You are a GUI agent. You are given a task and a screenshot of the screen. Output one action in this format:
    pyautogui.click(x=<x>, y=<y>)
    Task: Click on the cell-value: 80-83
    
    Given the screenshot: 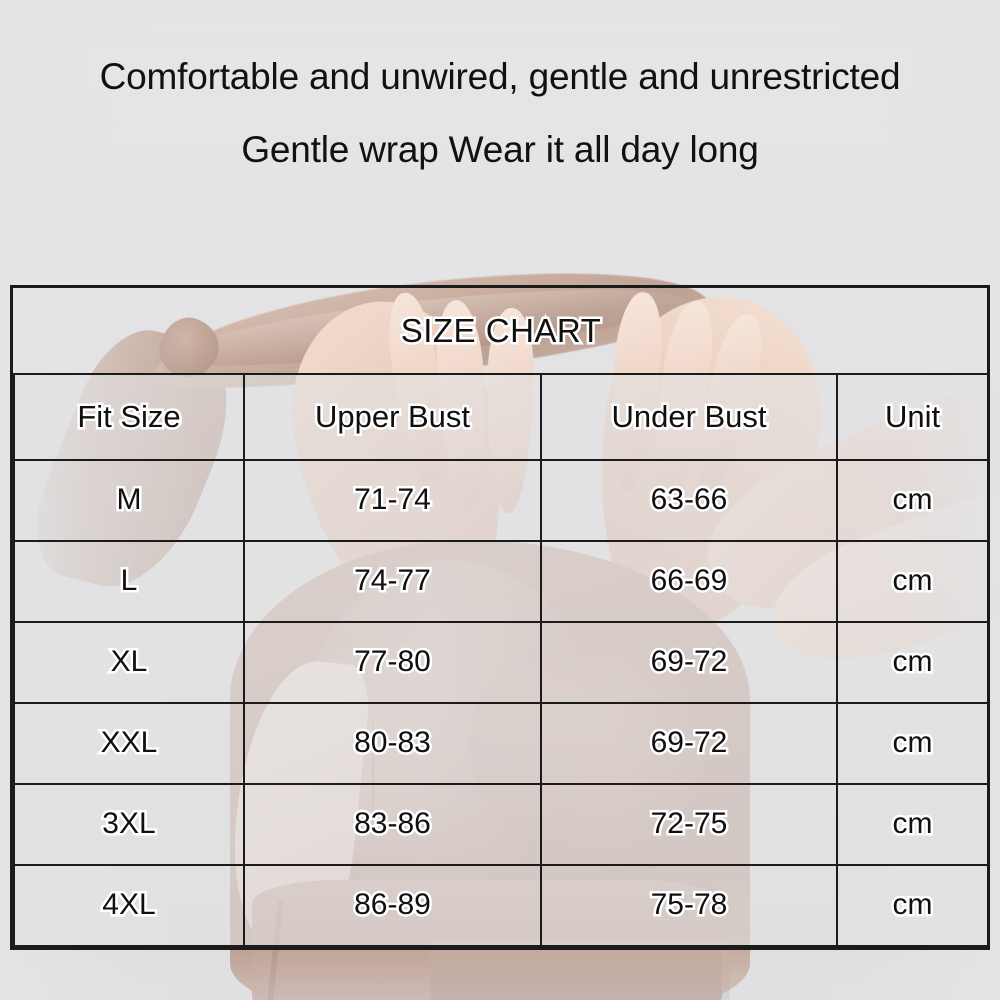 What is the action you would take?
    pyautogui.click(x=393, y=743)
    